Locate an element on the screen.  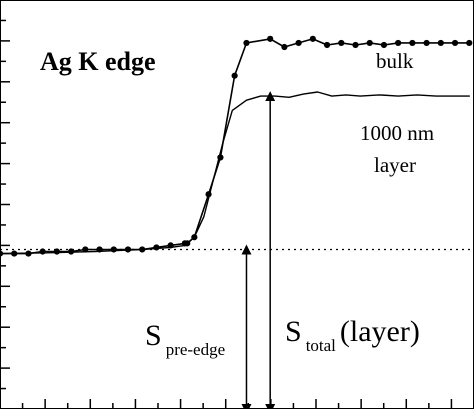
layer-label-line-1: 1000 nm is located at coordinates (397, 133).